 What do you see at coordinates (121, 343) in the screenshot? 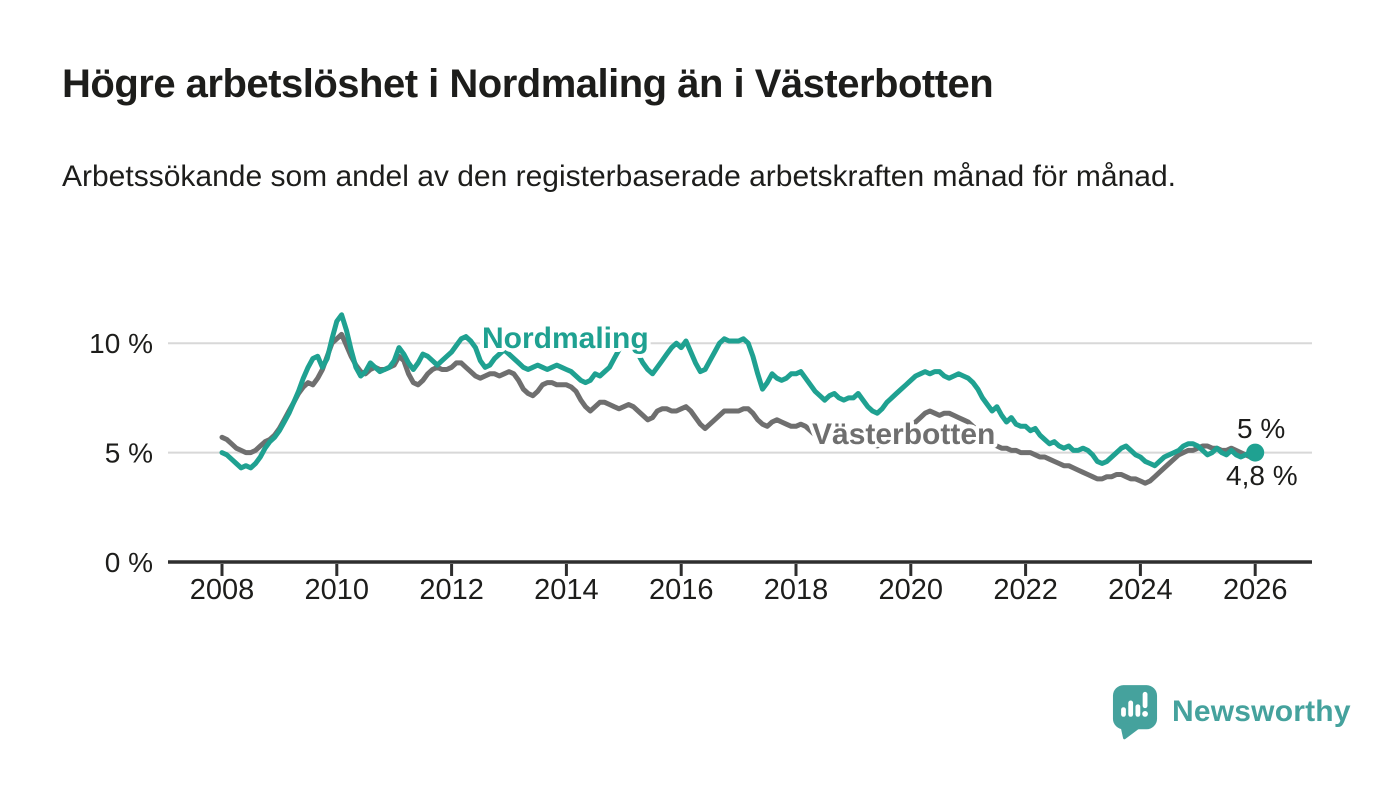
I see `y-axis-label: 10 %` at bounding box center [121, 343].